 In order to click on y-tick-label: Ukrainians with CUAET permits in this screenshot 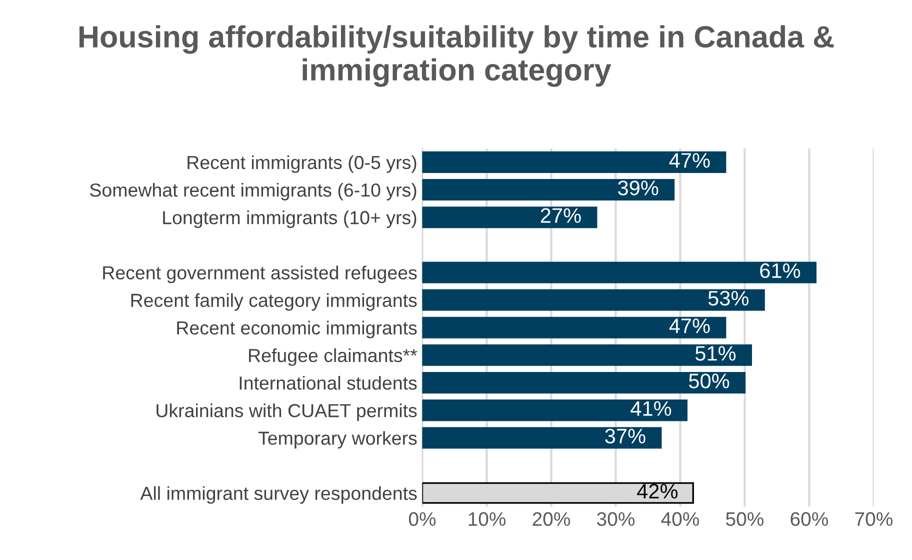, I will do `click(286, 412)`.